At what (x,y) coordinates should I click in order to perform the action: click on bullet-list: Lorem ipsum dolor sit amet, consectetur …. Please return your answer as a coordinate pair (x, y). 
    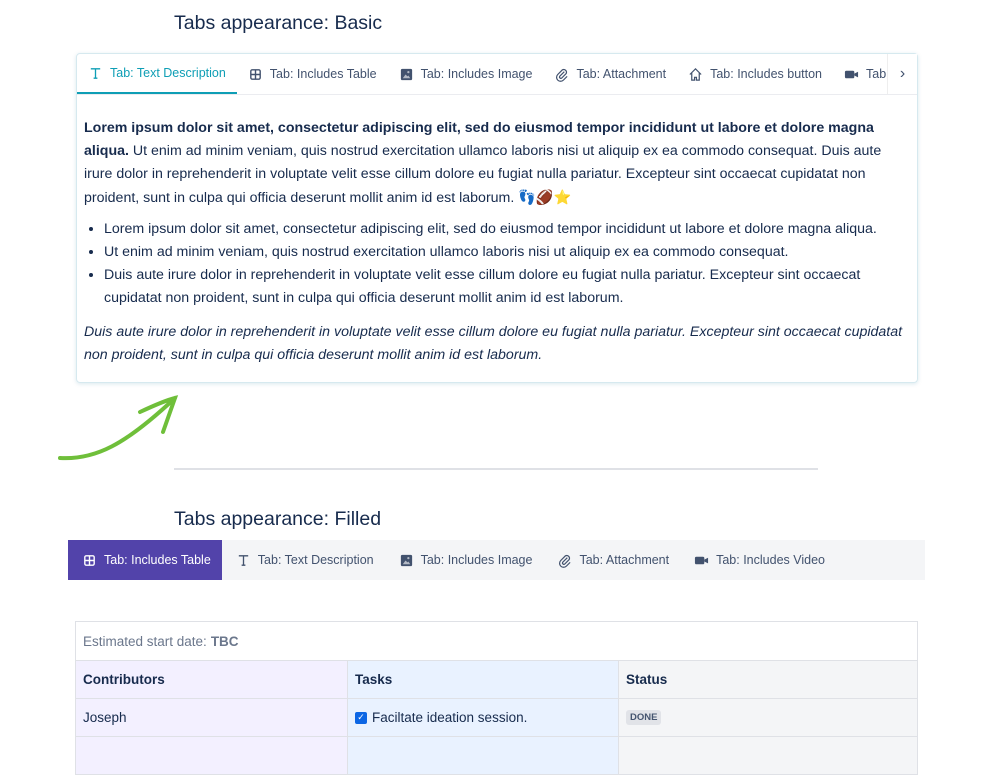
    Looking at the image, I should click on (507, 264).